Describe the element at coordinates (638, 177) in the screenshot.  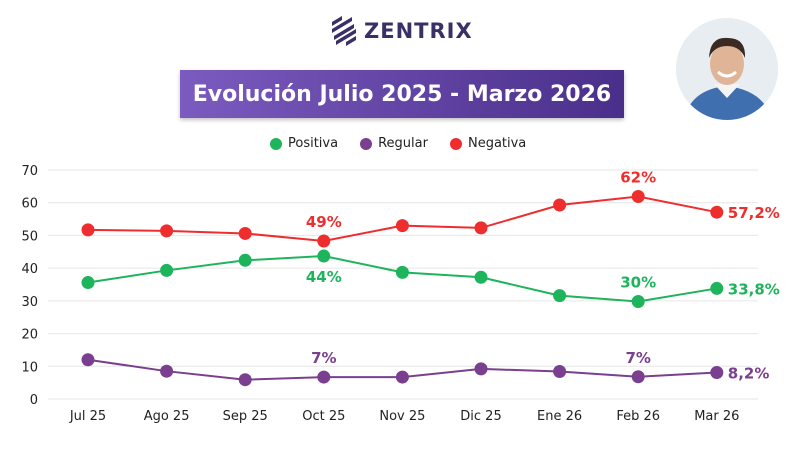
I see `data-label-negativa: 62%` at that location.